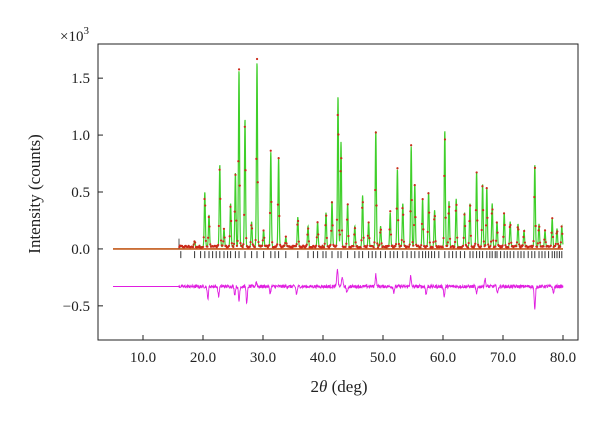 The height and width of the screenshot is (422, 600). I want to click on difference-curve-layer, so click(338, 289).